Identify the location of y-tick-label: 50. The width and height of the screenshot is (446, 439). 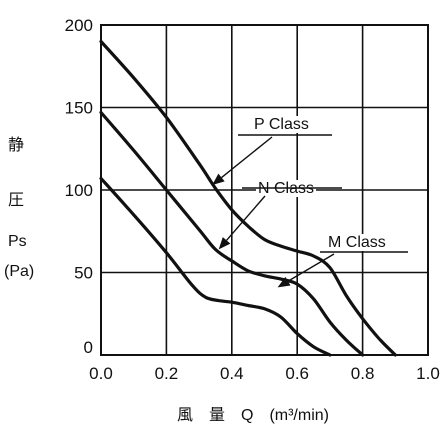
(83, 273).